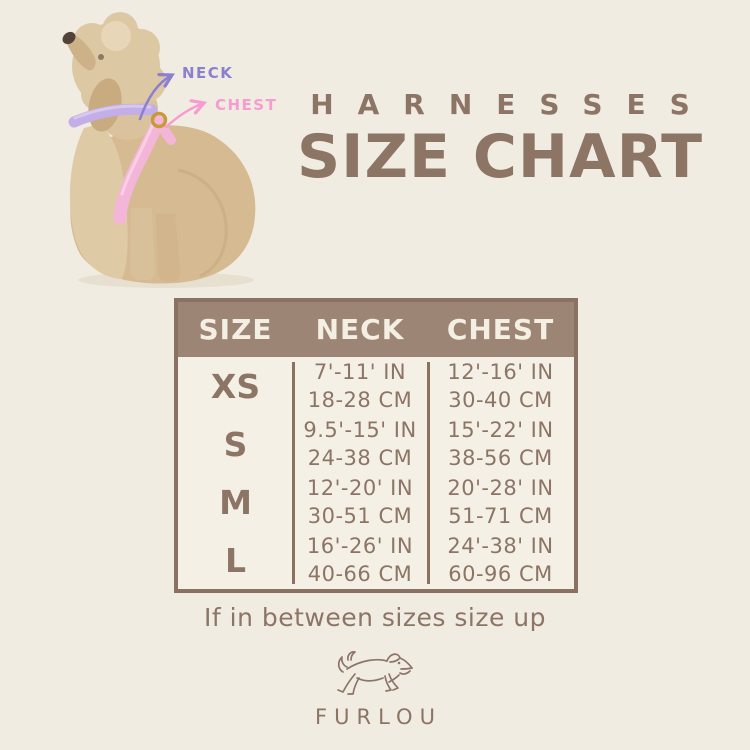 This screenshot has width=750, height=750. What do you see at coordinates (500, 400) in the screenshot?
I see `range-cm: 30-40 CM` at bounding box center [500, 400].